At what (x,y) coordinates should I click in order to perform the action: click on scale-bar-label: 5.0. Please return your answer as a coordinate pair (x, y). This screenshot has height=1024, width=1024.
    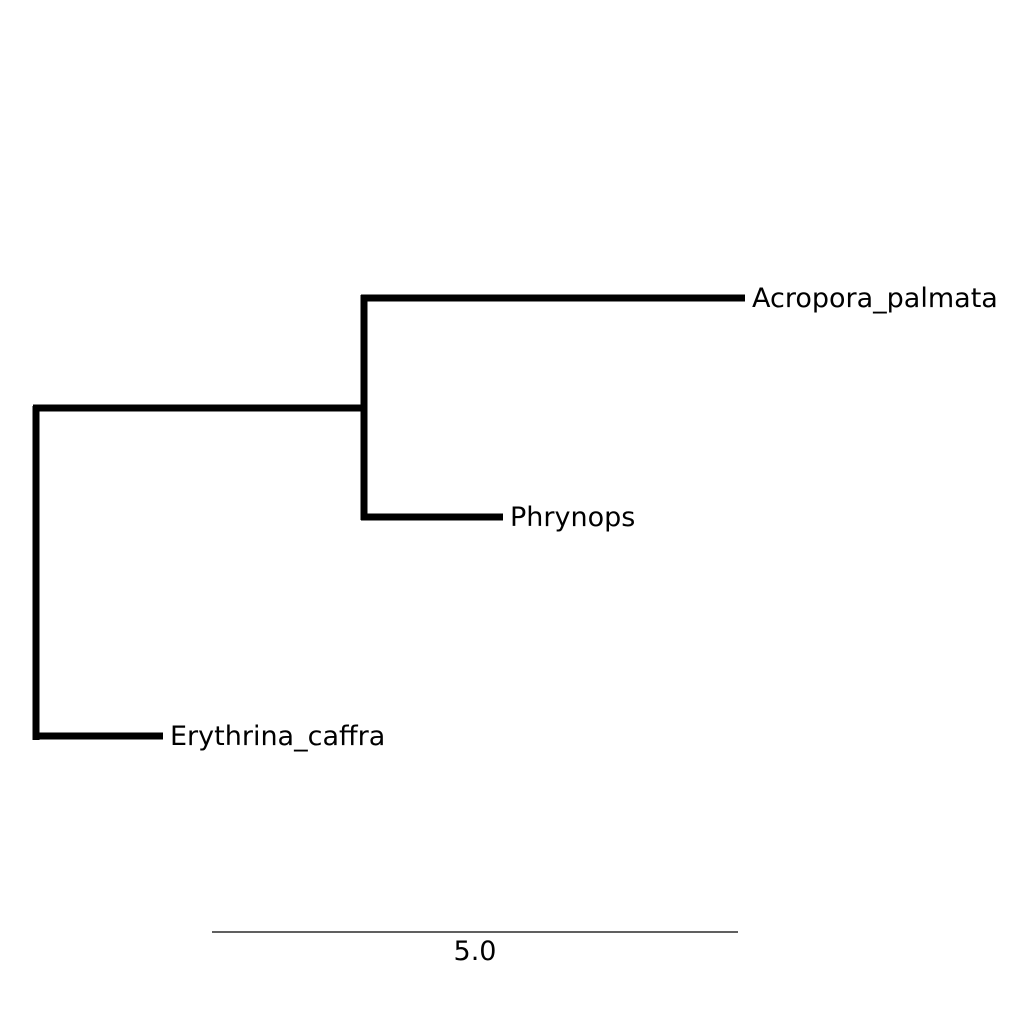
    Looking at the image, I should click on (475, 951).